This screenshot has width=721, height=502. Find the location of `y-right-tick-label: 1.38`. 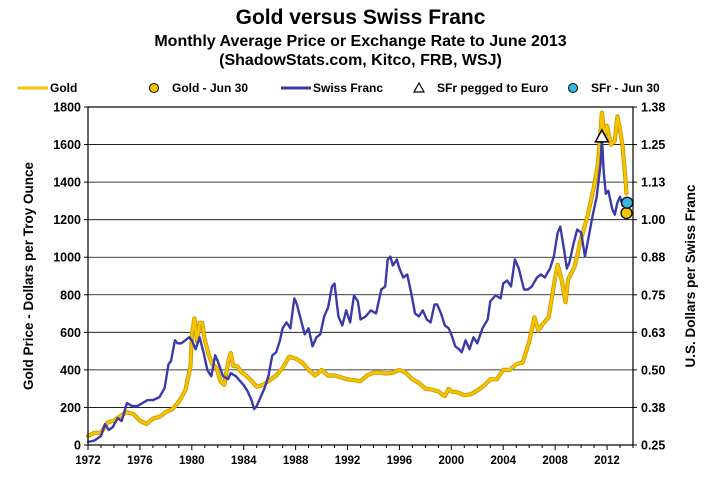

y-right-tick-label: 1.38 is located at coordinates (653, 108).